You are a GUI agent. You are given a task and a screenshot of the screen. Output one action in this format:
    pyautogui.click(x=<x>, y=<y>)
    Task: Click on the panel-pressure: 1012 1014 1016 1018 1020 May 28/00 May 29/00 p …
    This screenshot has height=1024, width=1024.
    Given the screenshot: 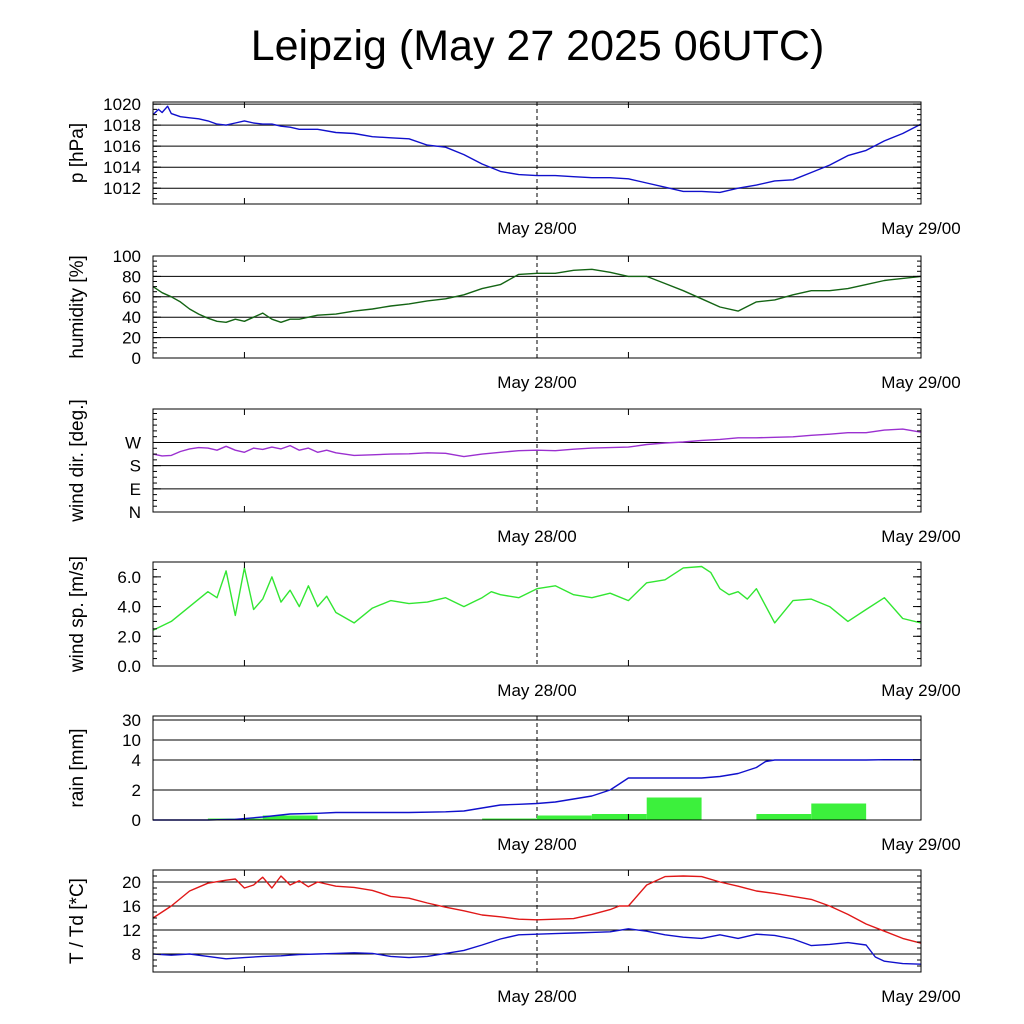 What is the action you would take?
    pyautogui.click(x=514, y=166)
    